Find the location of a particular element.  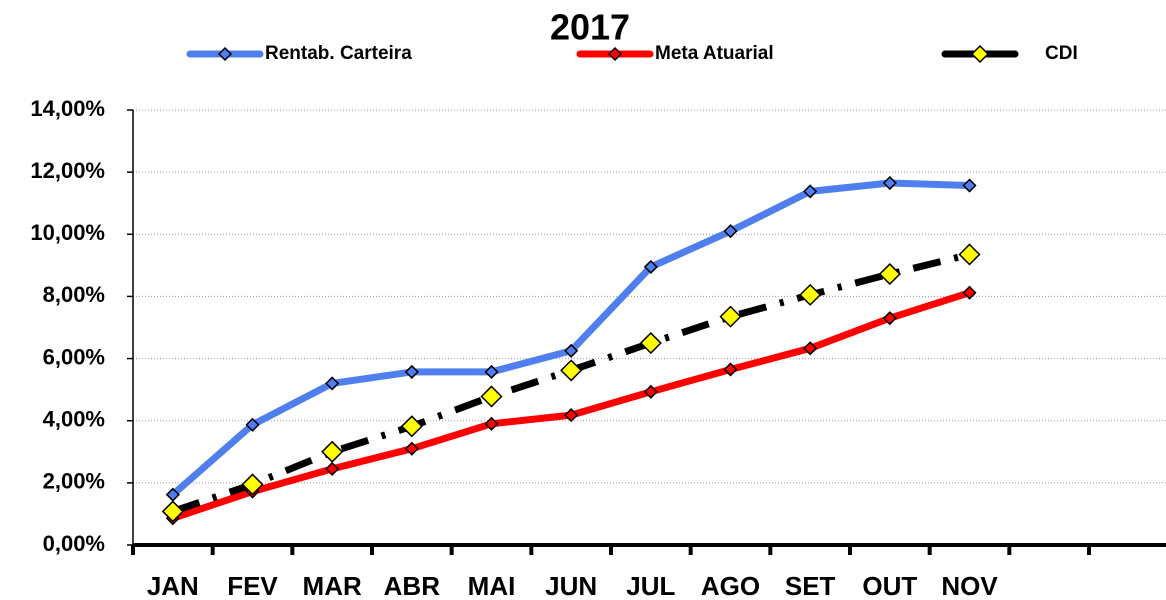

y-tick-label: 14,00% is located at coordinates (67, 108).